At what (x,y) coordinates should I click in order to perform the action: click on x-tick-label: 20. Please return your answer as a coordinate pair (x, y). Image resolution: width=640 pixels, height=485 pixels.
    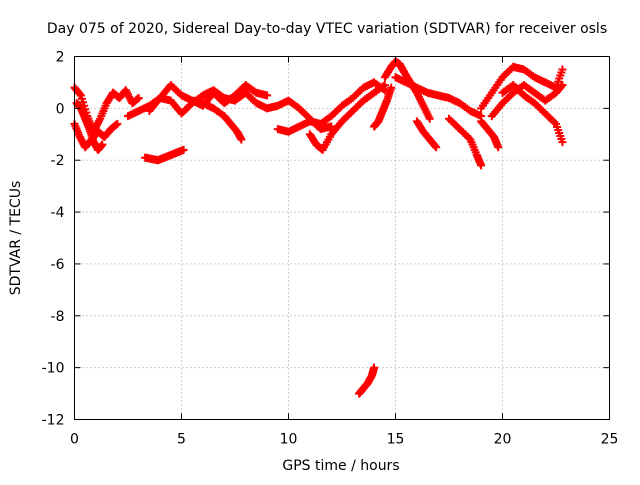
    Looking at the image, I should click on (503, 440).